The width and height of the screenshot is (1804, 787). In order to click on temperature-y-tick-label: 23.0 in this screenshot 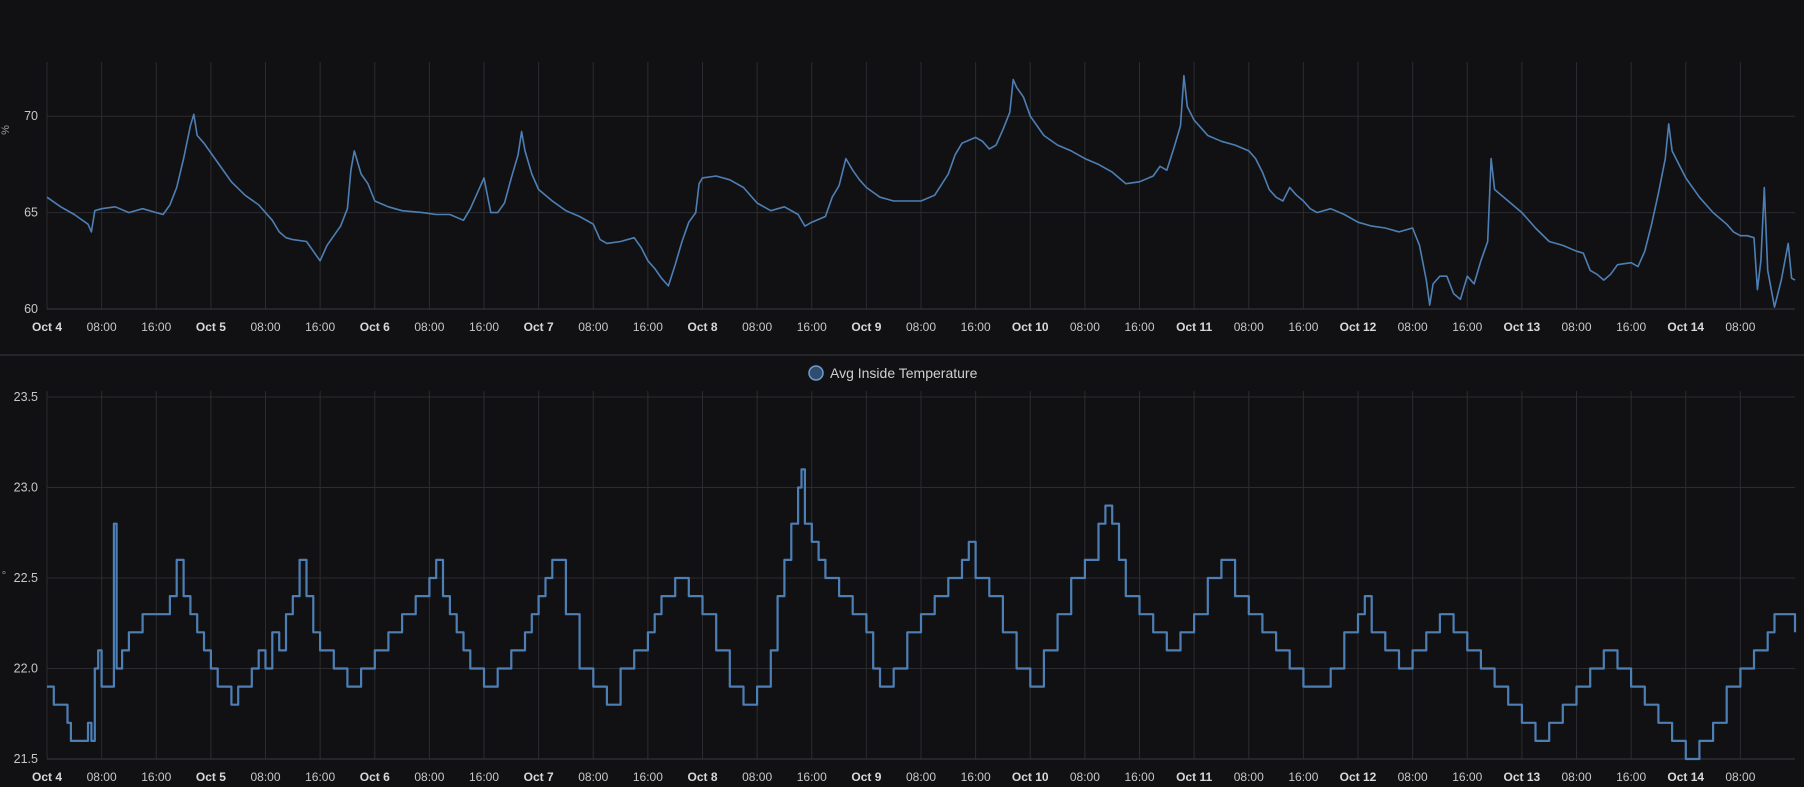, I will do `click(26, 488)`.